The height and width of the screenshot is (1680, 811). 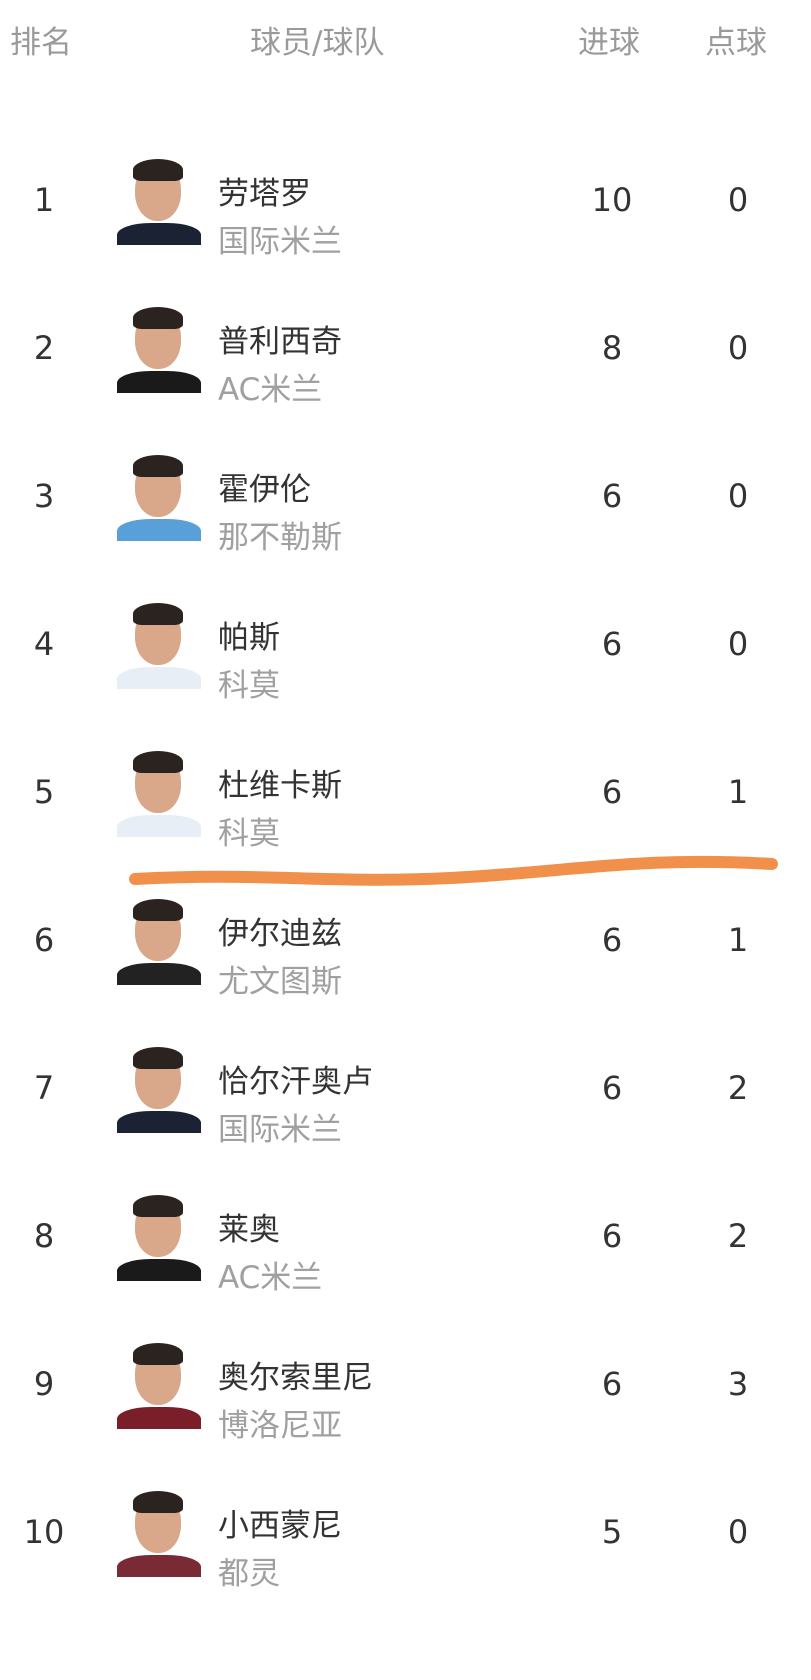 What do you see at coordinates (280, 1526) in the screenshot?
I see `player-name: 小西蒙尼` at bounding box center [280, 1526].